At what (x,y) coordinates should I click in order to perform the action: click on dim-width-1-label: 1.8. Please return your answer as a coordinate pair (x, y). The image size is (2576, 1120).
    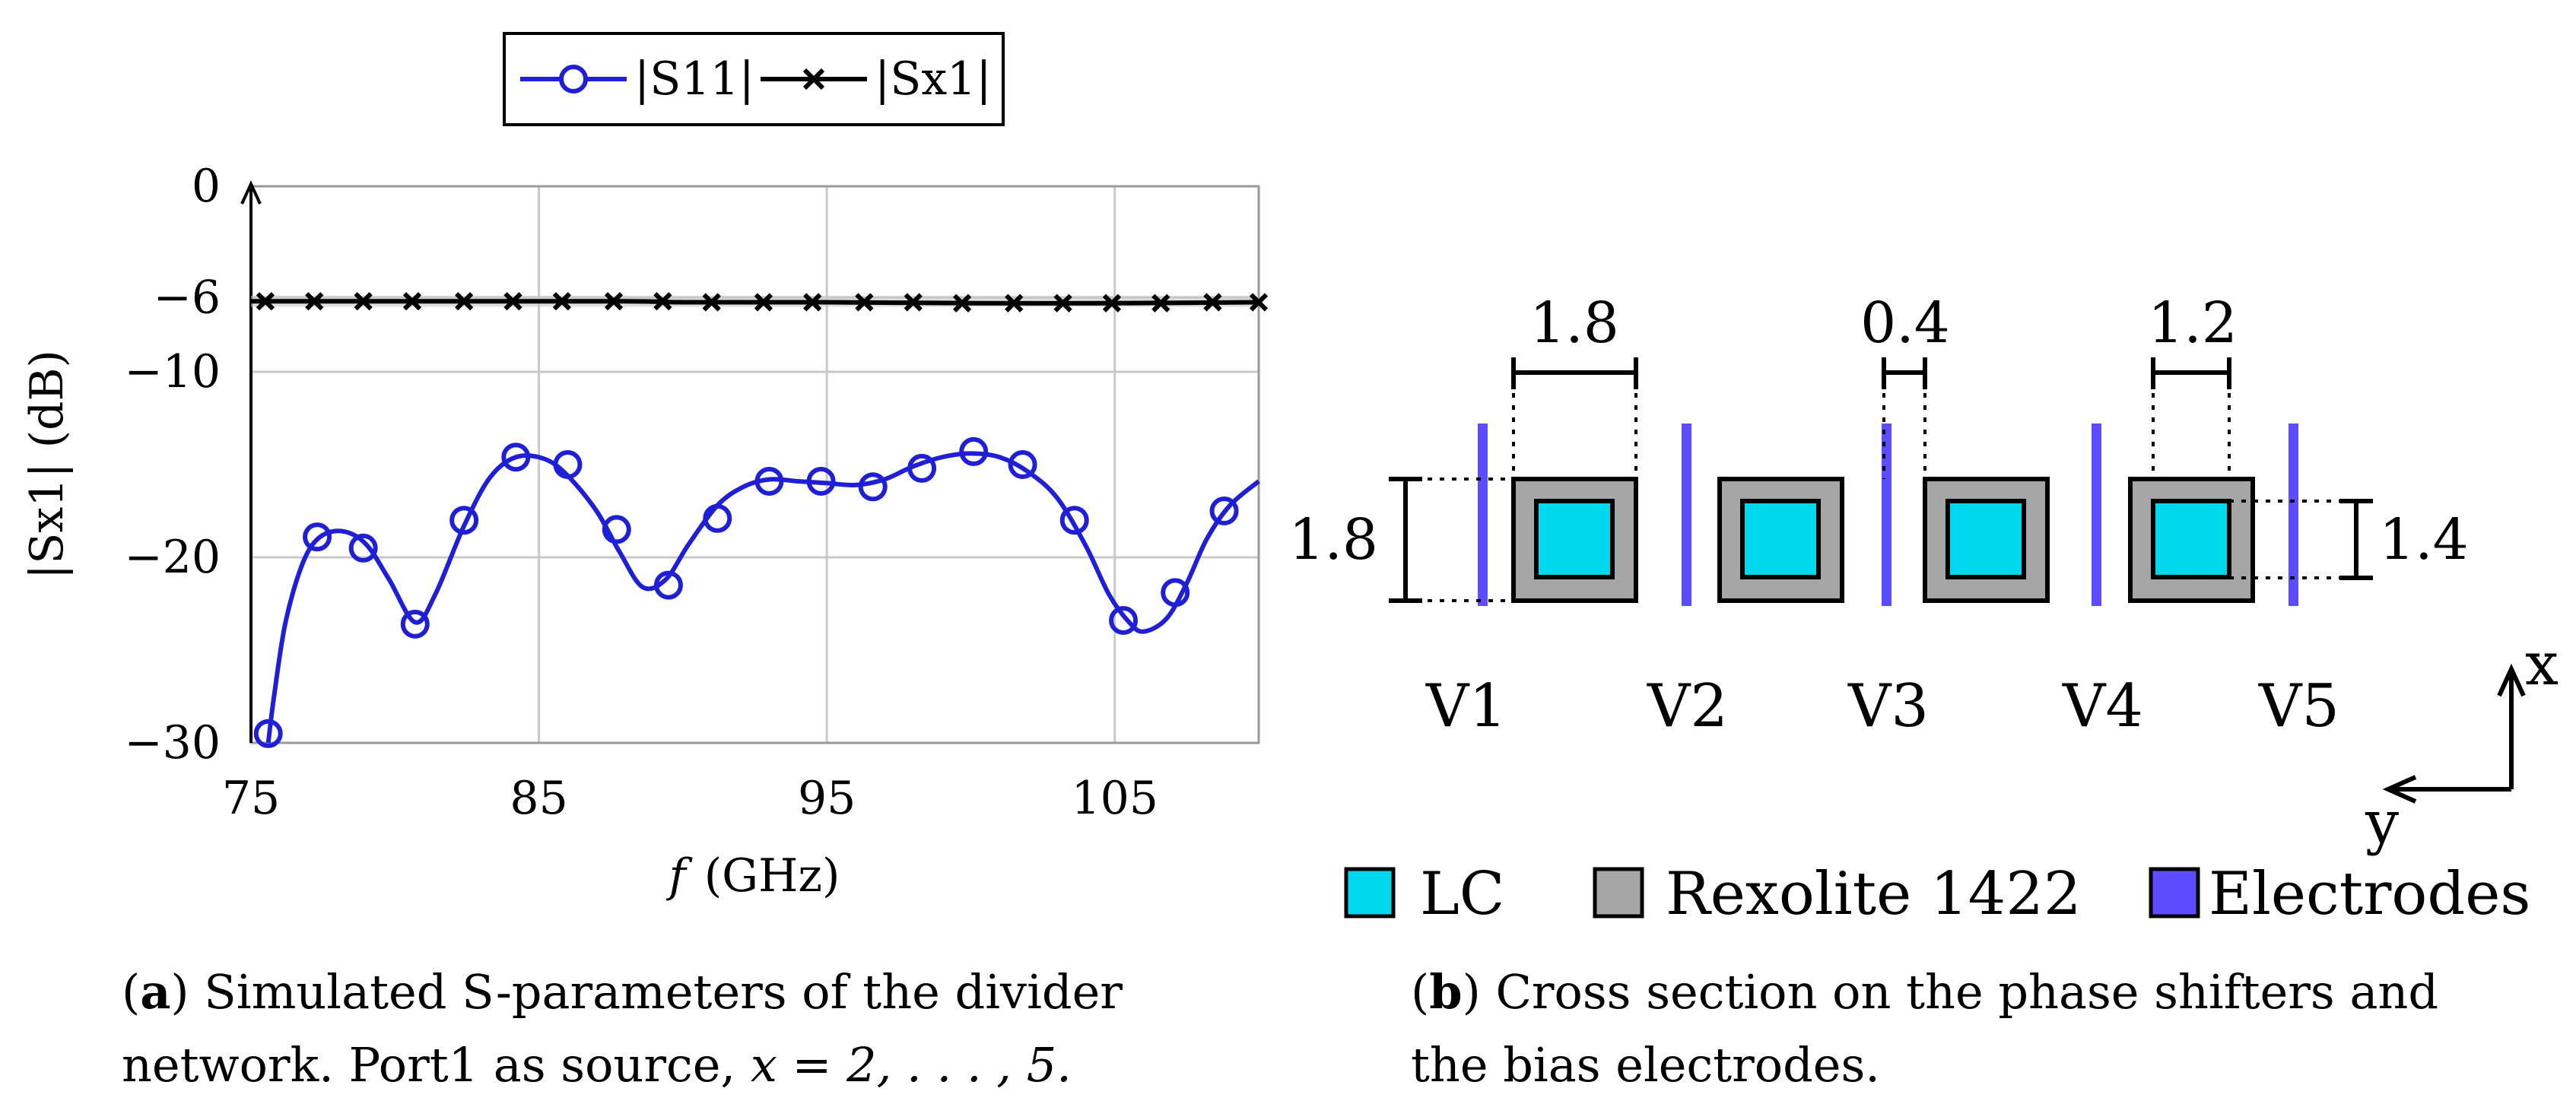
    Looking at the image, I should click on (1574, 323).